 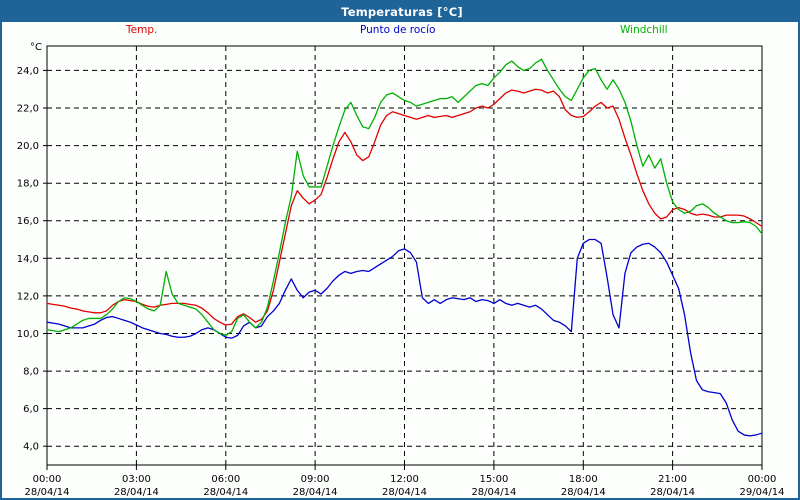 What do you see at coordinates (493, 479) in the screenshot?
I see `x-axis-time-label: 15:00` at bounding box center [493, 479].